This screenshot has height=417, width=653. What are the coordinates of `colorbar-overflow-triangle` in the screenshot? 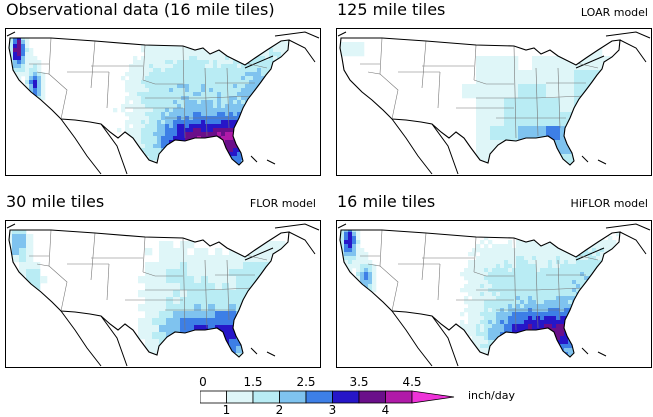 It's located at (433, 397).